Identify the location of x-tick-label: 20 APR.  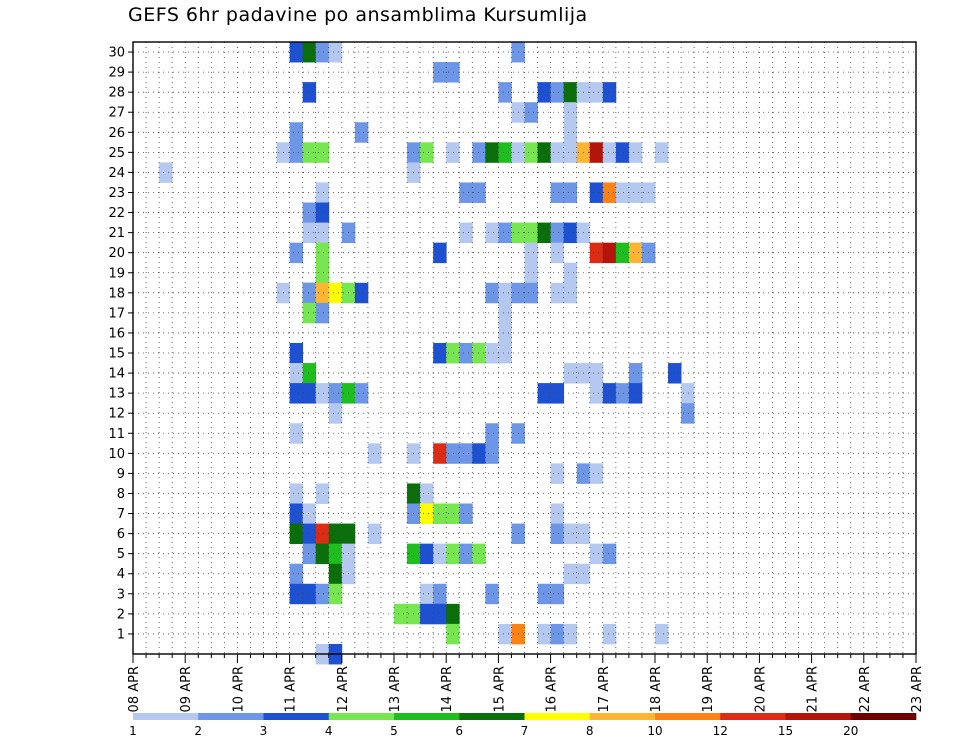
(760, 689).